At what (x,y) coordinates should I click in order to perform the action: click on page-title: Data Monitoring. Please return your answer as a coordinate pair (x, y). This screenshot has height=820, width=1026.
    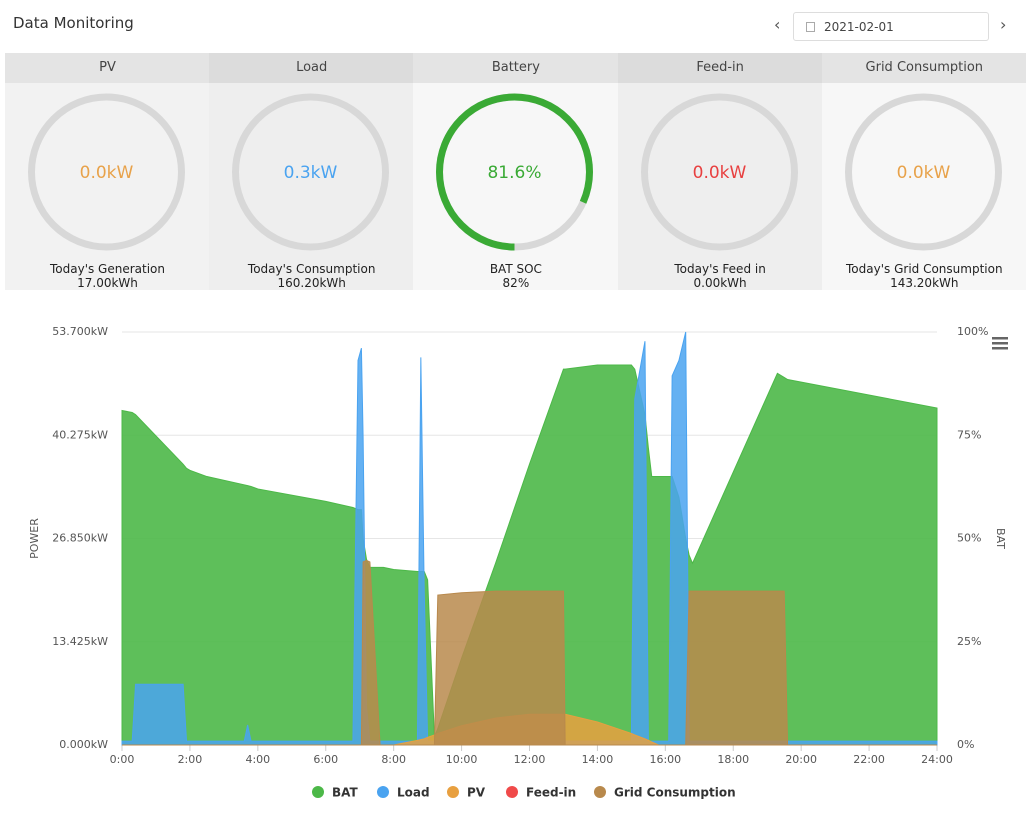
    Looking at the image, I should click on (73, 23).